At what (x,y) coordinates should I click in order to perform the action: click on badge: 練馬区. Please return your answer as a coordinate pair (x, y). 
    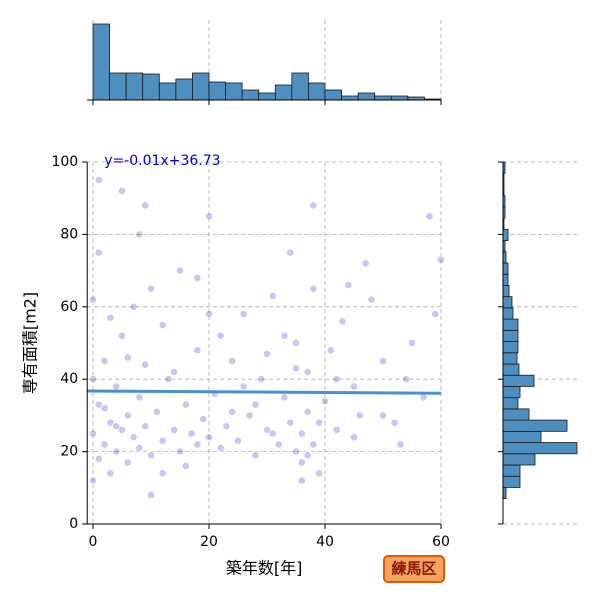
    Looking at the image, I should click on (414, 569).